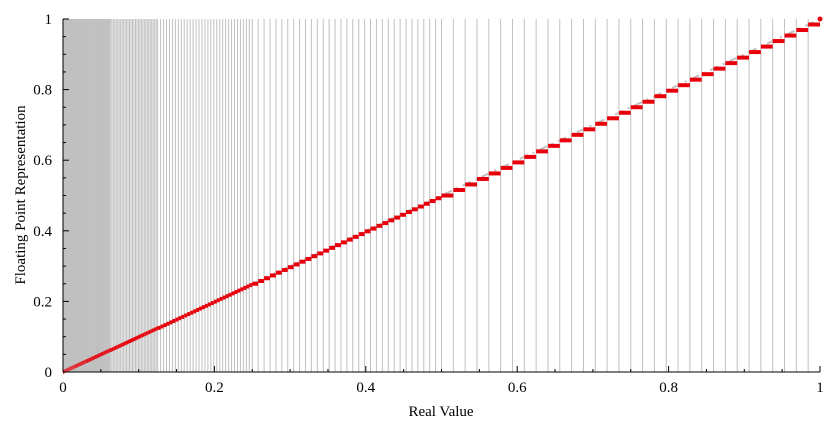 The width and height of the screenshot is (833, 428). What do you see at coordinates (214, 388) in the screenshot?
I see `x-tick-label: 0.2` at bounding box center [214, 388].